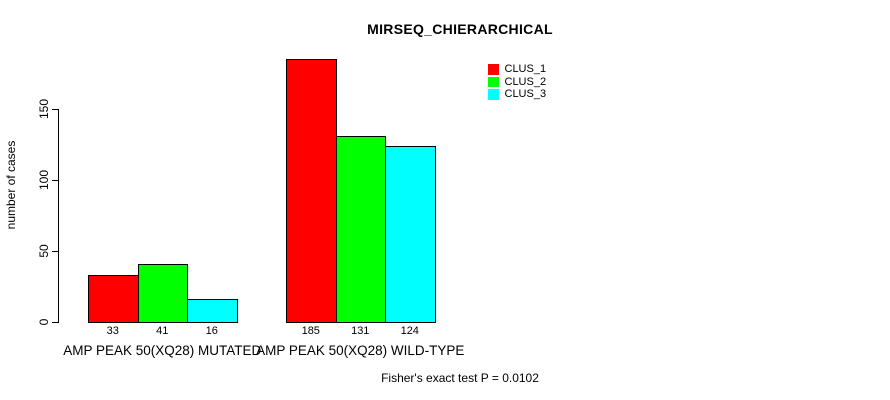 The image size is (890, 400). I want to click on stat-annotation: Fisher's exact test P = 0.0102, so click(460, 378).